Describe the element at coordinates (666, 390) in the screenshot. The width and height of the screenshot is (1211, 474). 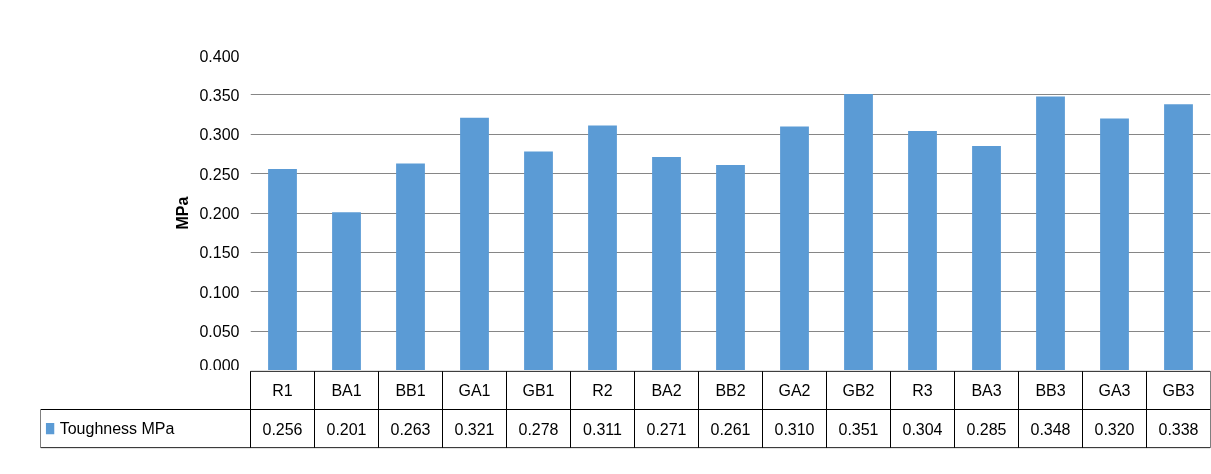
I see `x-tick-label: BA2` at that location.